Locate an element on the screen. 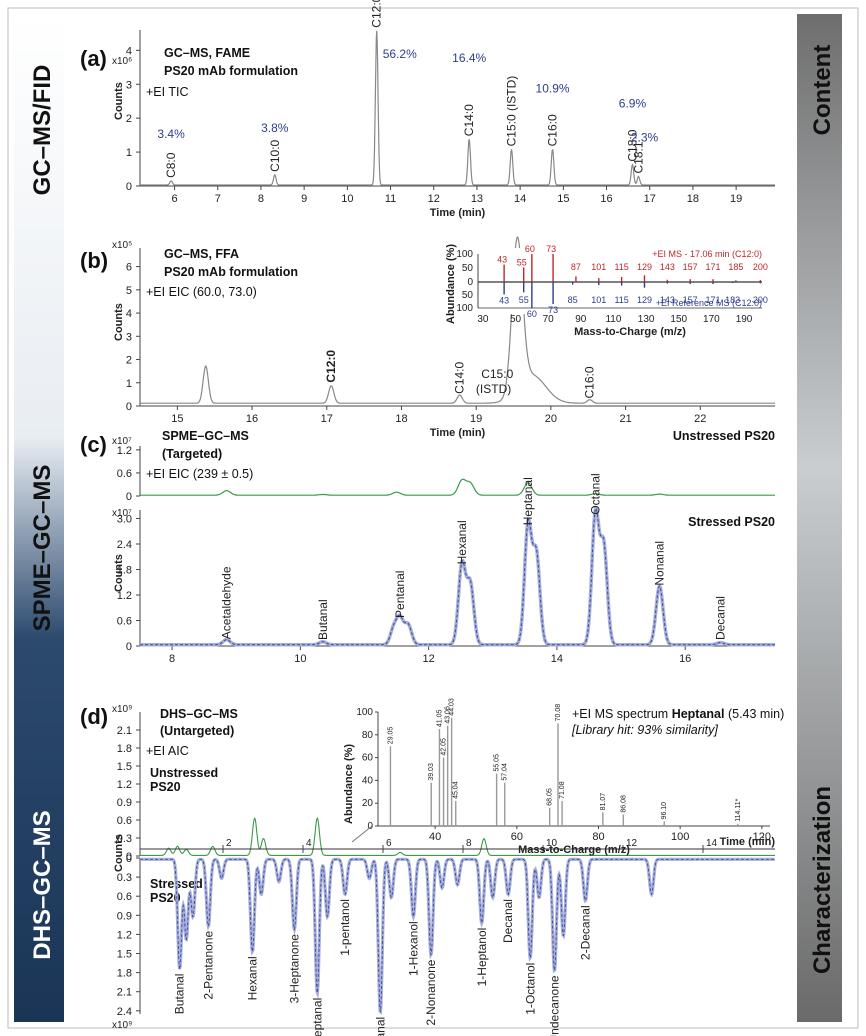 The height and width of the screenshot is (1036, 866). panel-b-inset-ylabel: Abundance (%) is located at coordinates (451, 284).